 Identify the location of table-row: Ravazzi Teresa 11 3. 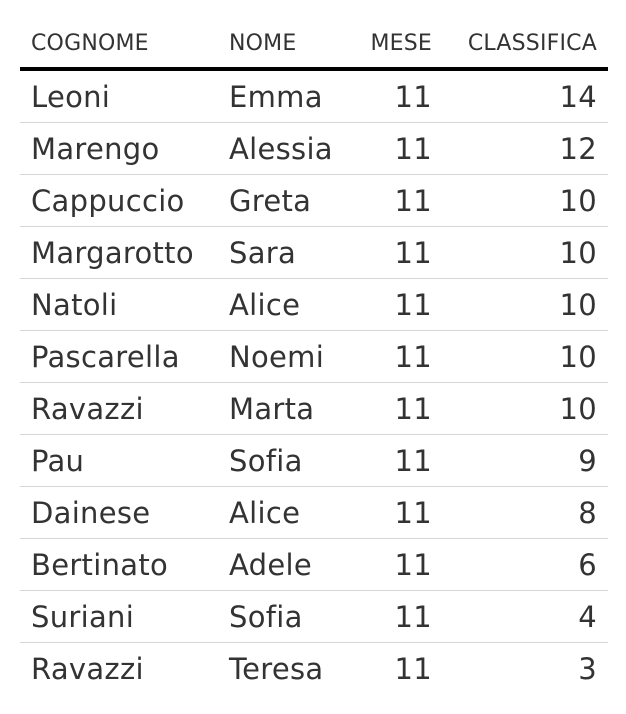
(314, 669).